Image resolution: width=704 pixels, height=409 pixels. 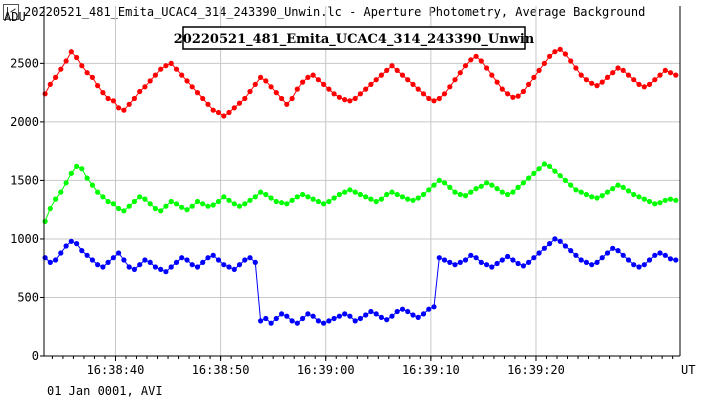 I want to click on y-axis-label: ADU, so click(x=15, y=17).